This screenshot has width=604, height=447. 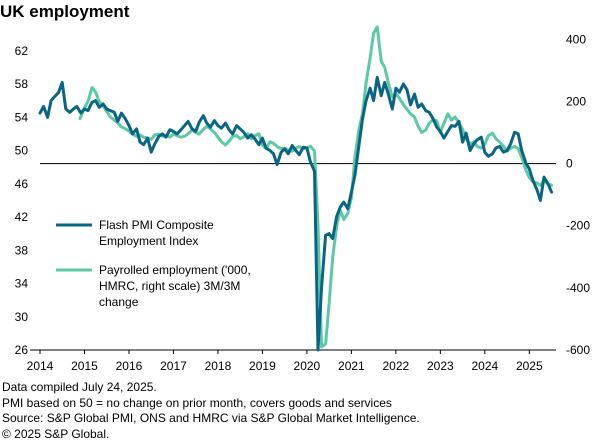 I want to click on left-tick-label: 38, so click(x=22, y=250).